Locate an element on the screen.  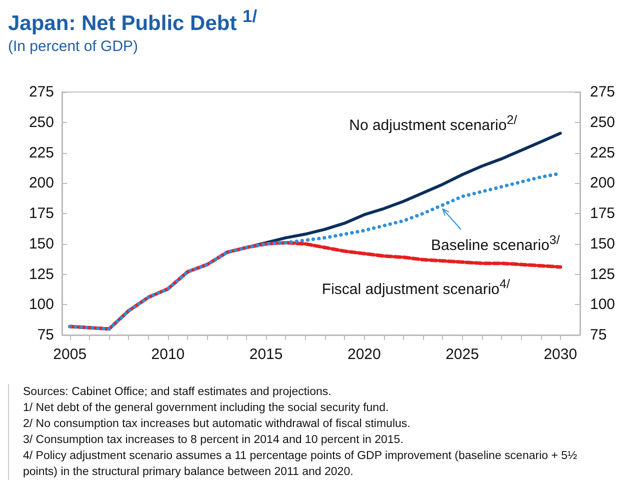
legend-label: Baseline scenario$^{3/}$ is located at coordinates (495, 244).